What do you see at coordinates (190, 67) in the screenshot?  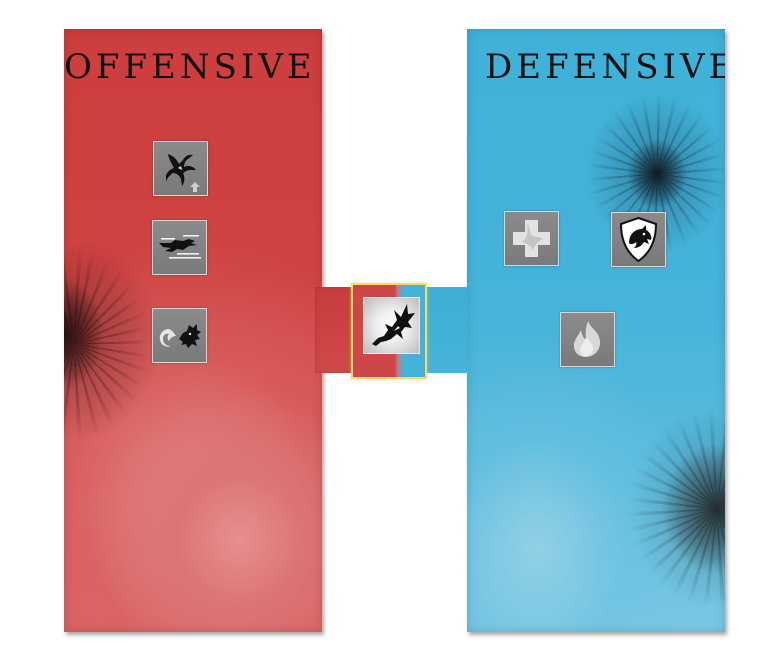 I see `offensive-title: OFFENSIVE` at bounding box center [190, 67].